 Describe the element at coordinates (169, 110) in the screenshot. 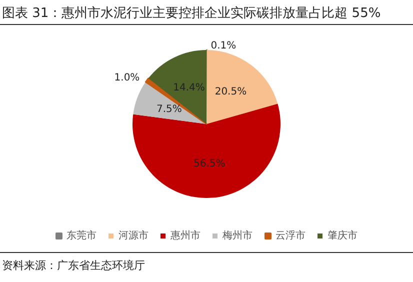

I see `data-label: 7.5%` at that location.